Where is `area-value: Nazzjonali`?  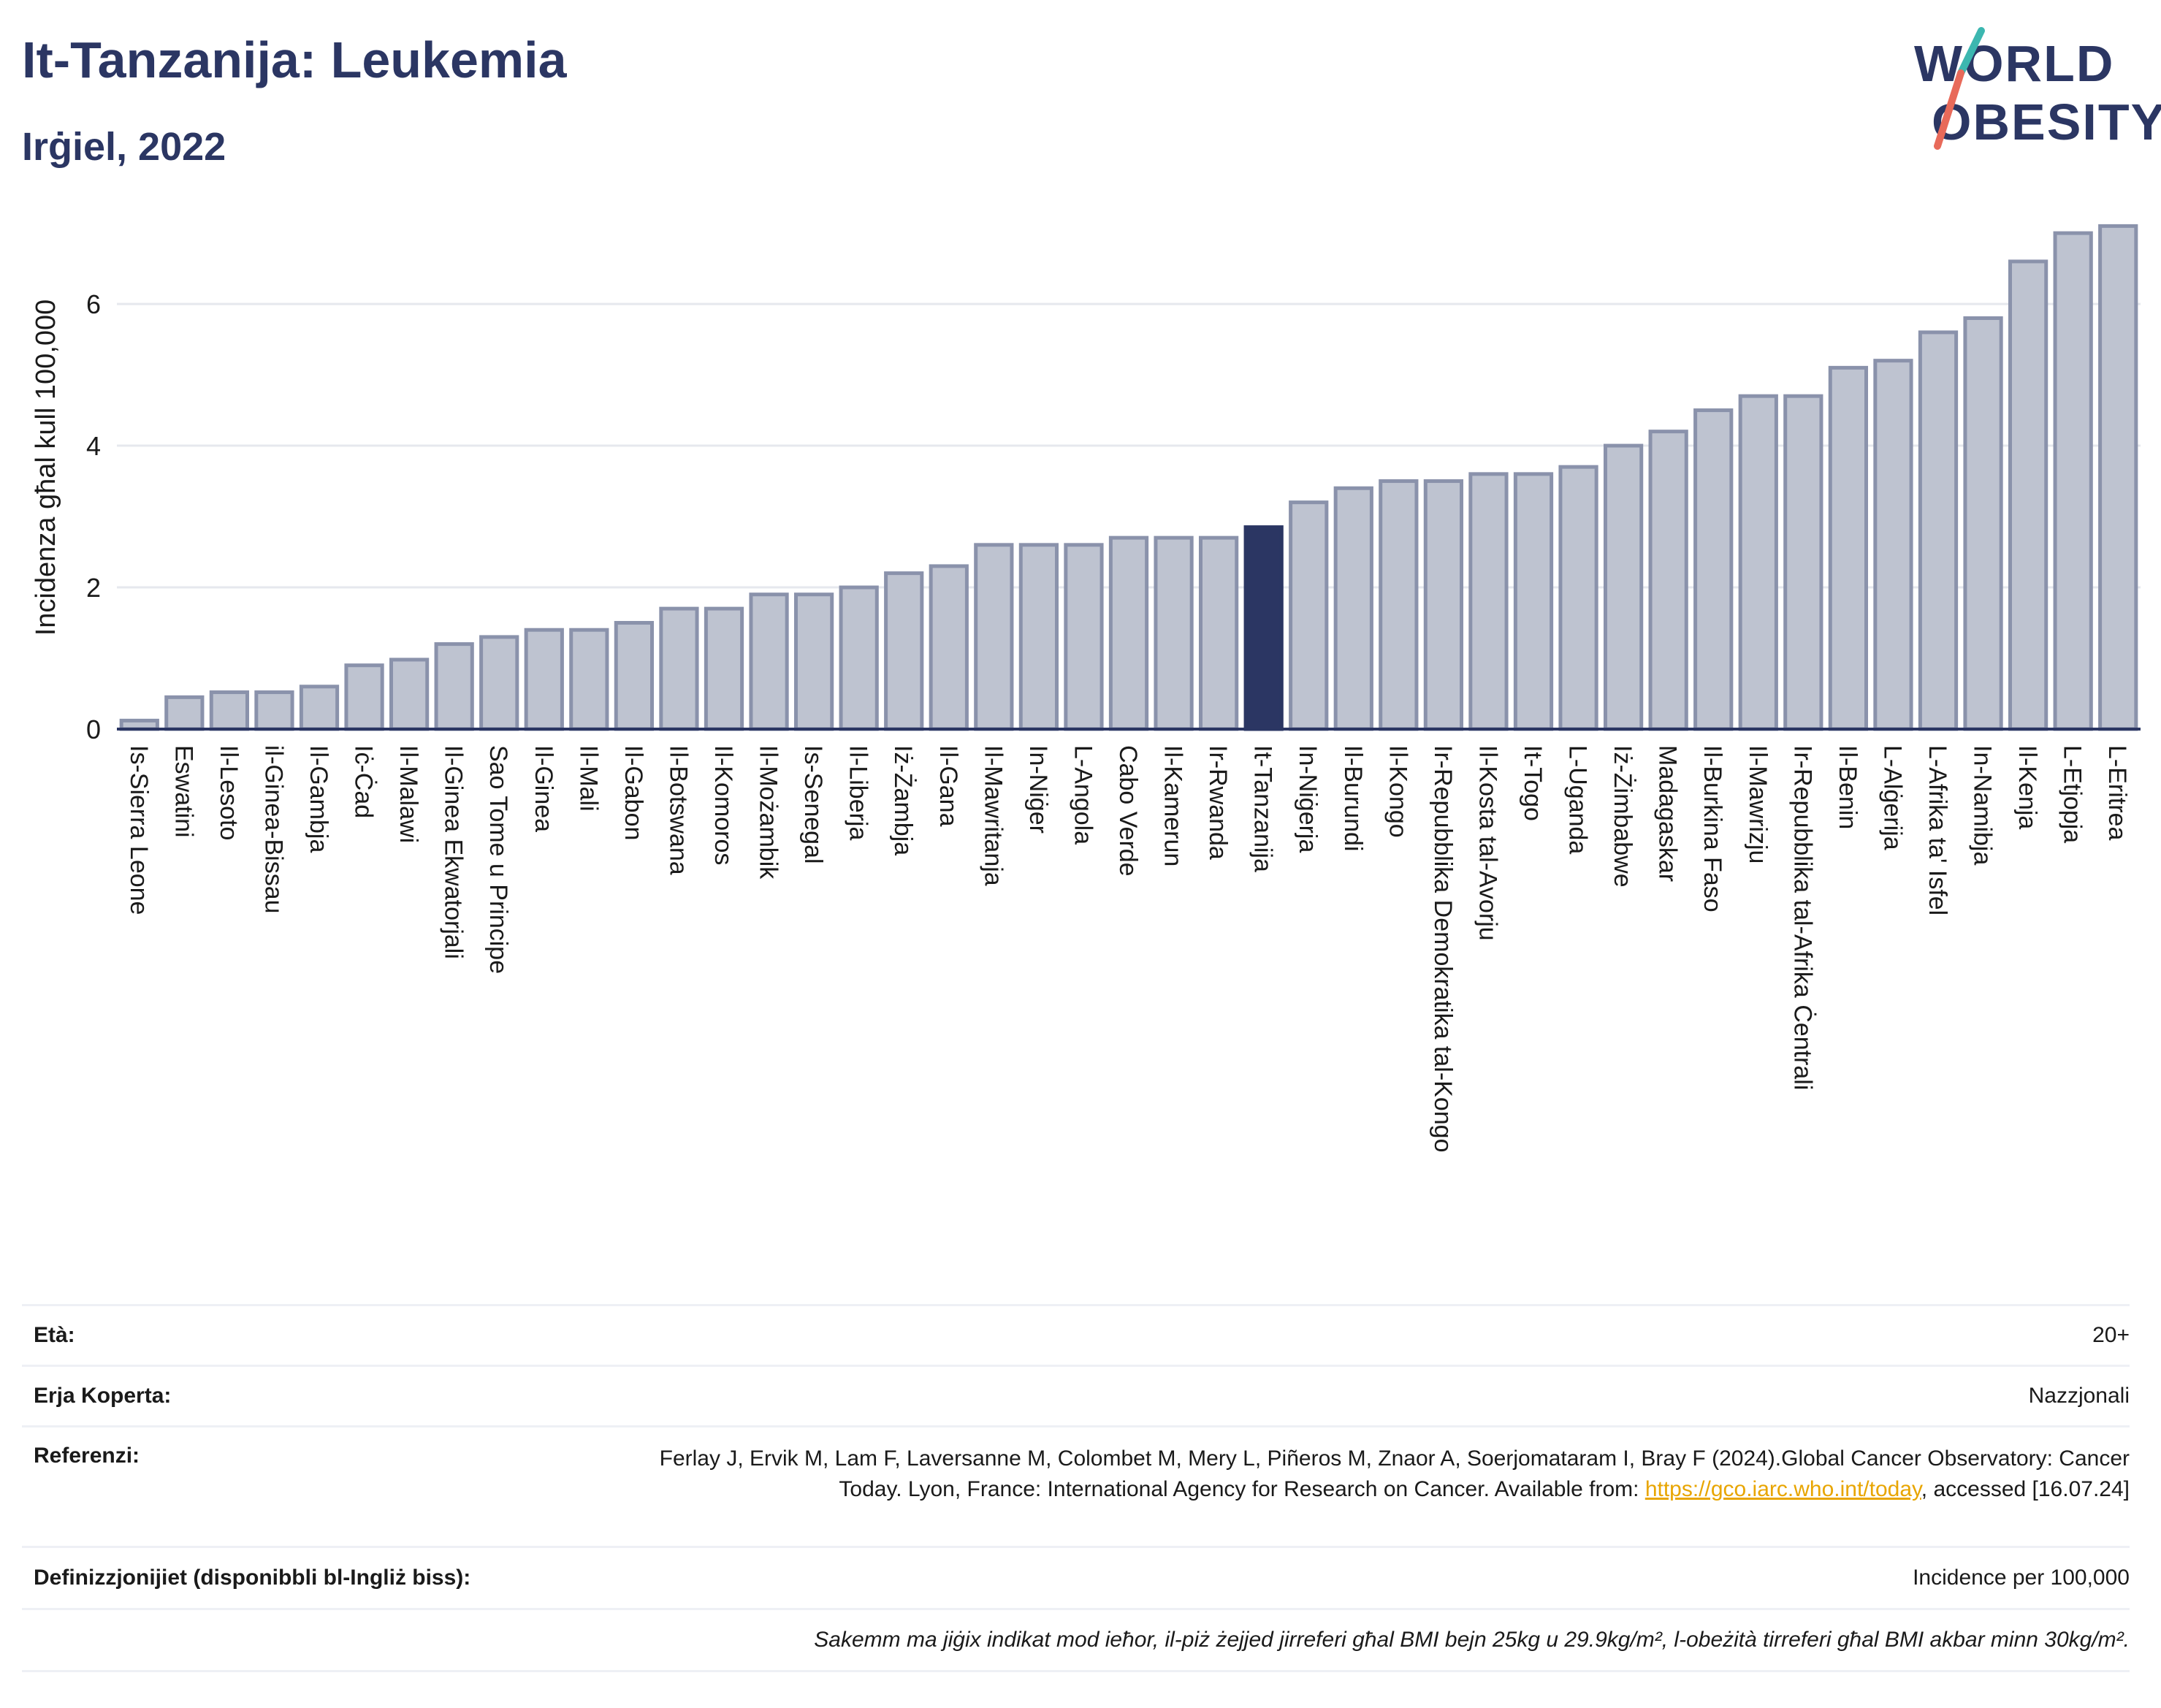
area-value: Nazzjonali is located at coordinates (2079, 1396).